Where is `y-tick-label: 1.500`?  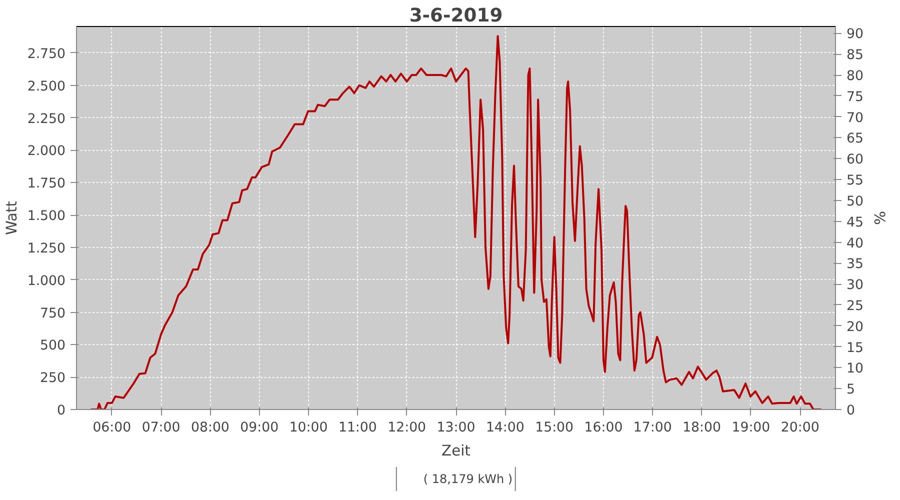
y-tick-label: 1.500 is located at coordinates (46, 216).